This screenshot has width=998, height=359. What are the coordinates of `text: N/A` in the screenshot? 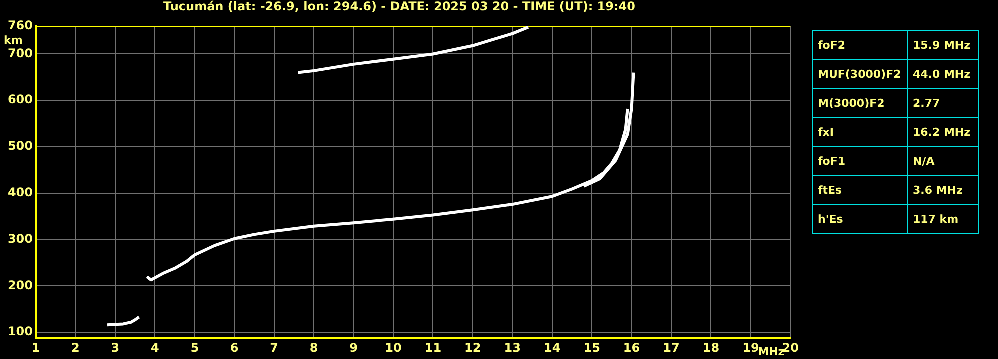 It's located at (943, 161).